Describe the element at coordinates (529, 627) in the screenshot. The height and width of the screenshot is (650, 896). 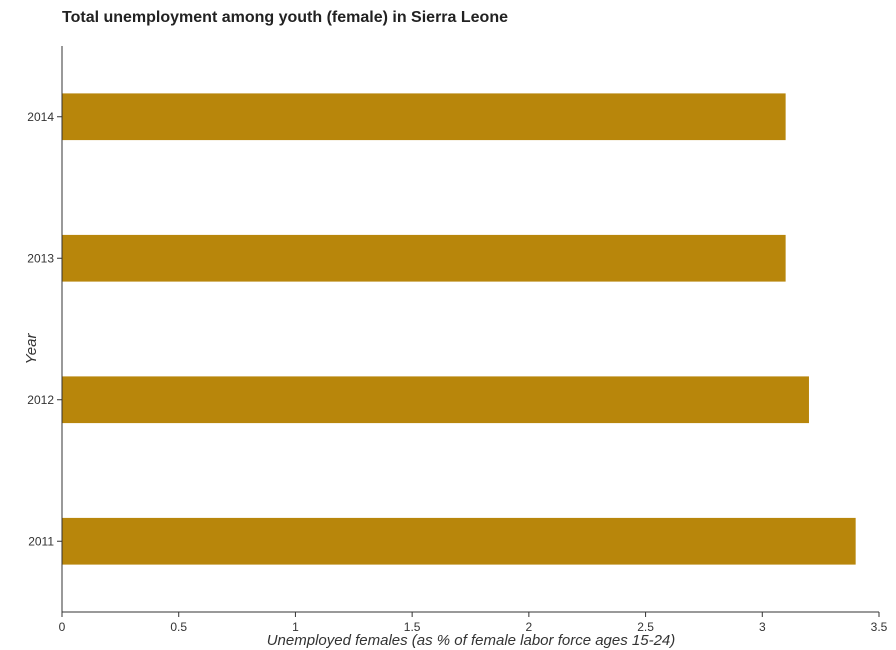
I see `x-tick-label: 2` at that location.